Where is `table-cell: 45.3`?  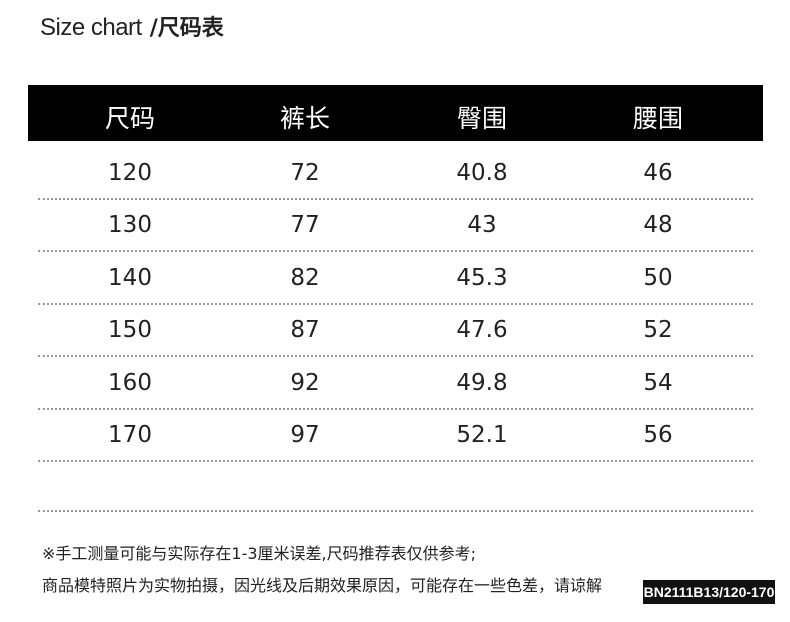 table-cell: 45.3 is located at coordinates (482, 277).